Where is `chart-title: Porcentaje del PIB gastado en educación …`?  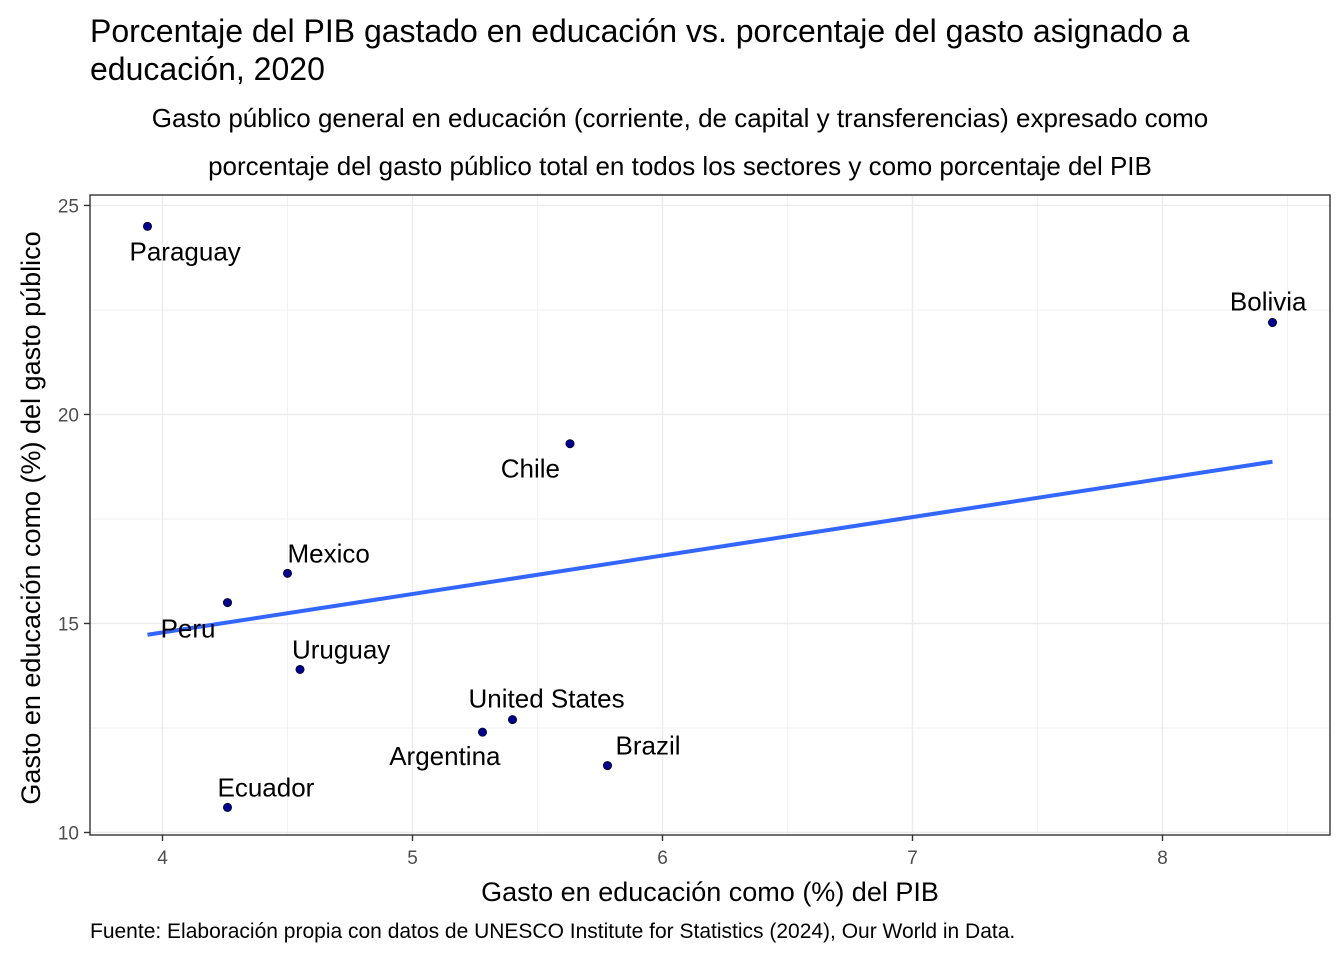
chart-title: Porcentaje del PIB gastado en educación … is located at coordinates (640, 50).